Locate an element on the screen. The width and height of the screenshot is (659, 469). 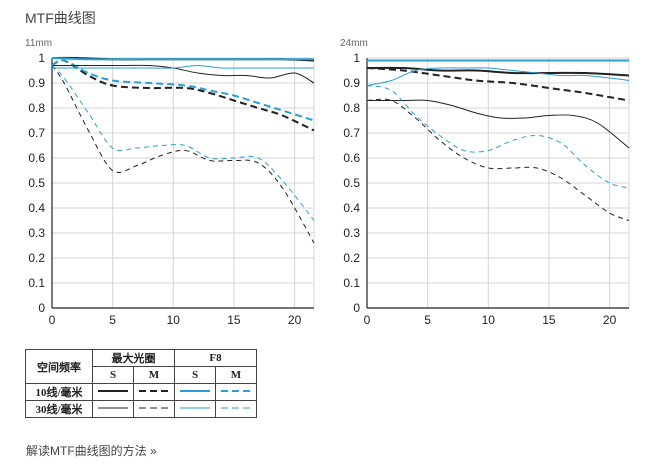
mtf-guide-link: 解读MTF曲线图的方法 » is located at coordinates (91, 451).